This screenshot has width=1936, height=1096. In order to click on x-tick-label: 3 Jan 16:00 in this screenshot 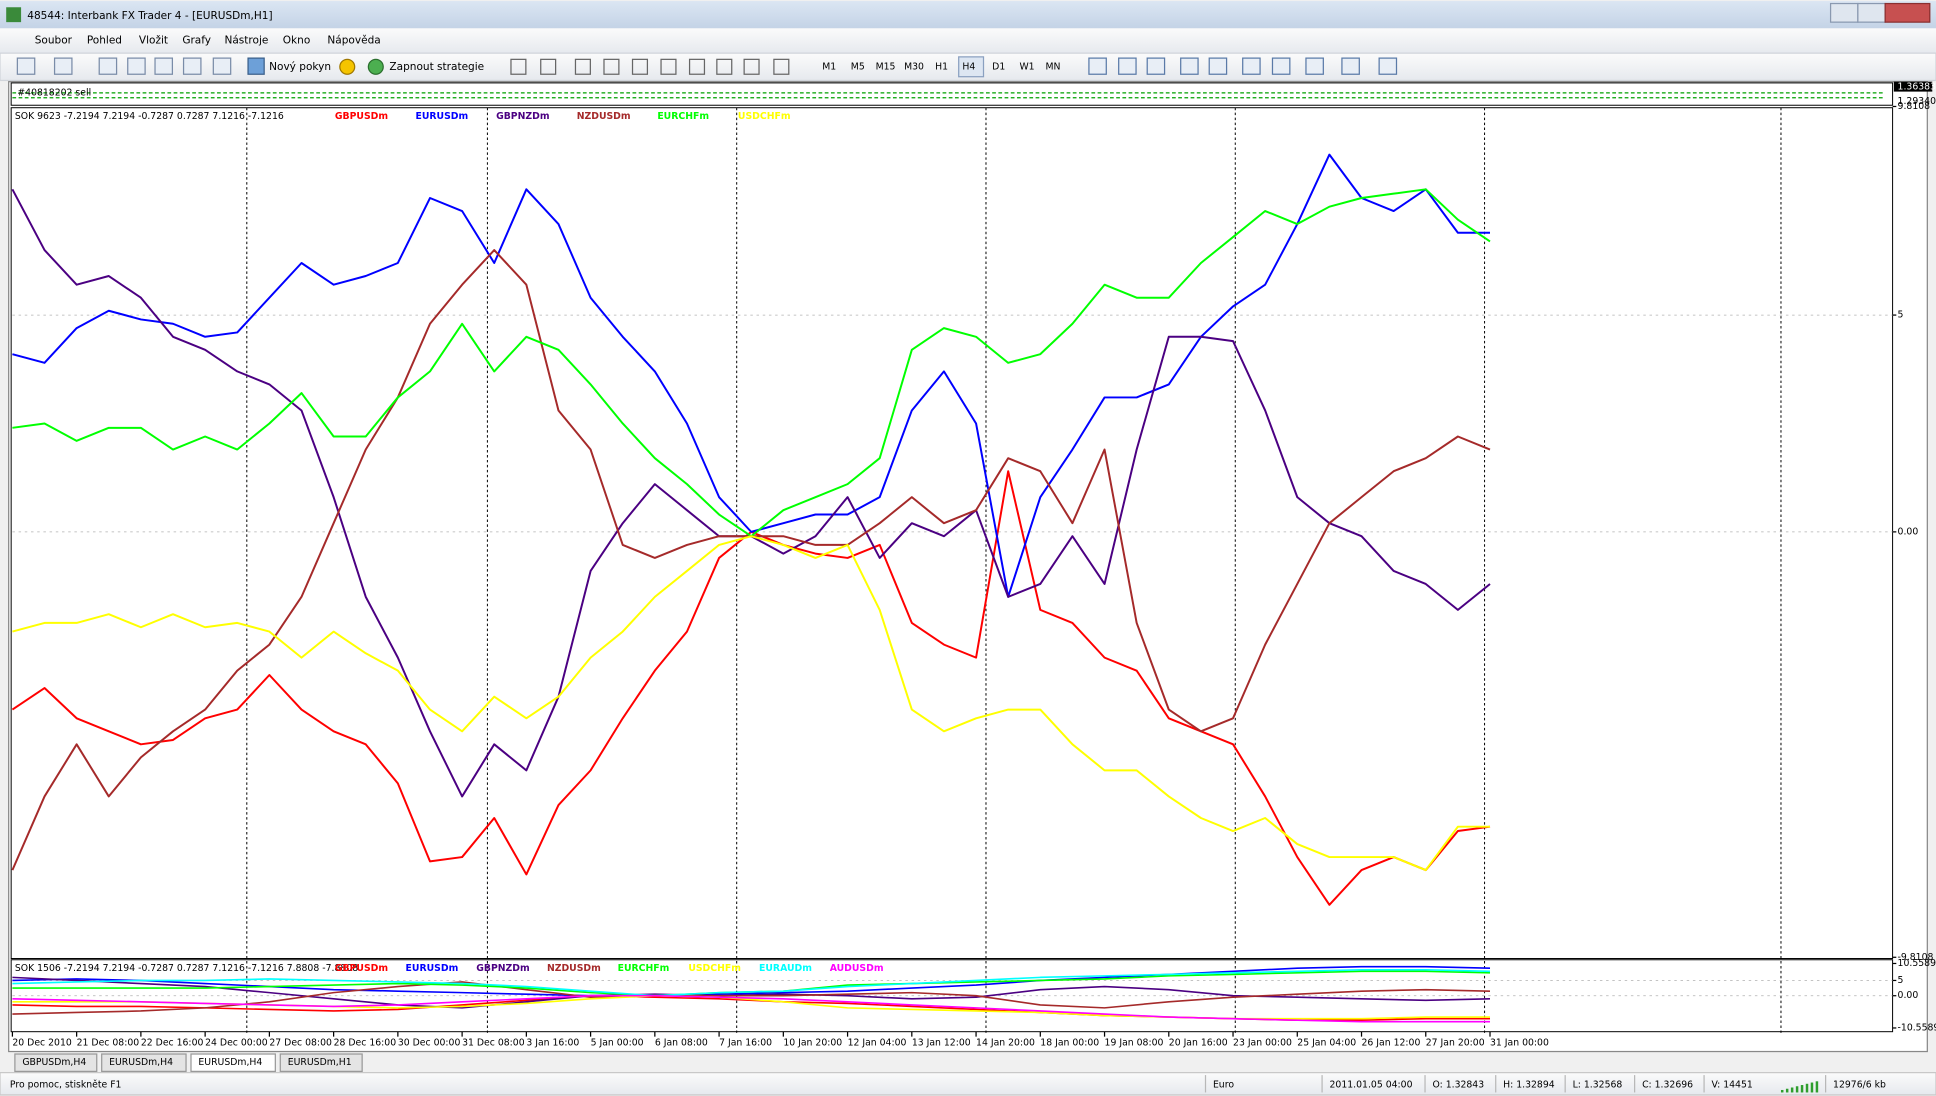, I will do `click(552, 1042)`.